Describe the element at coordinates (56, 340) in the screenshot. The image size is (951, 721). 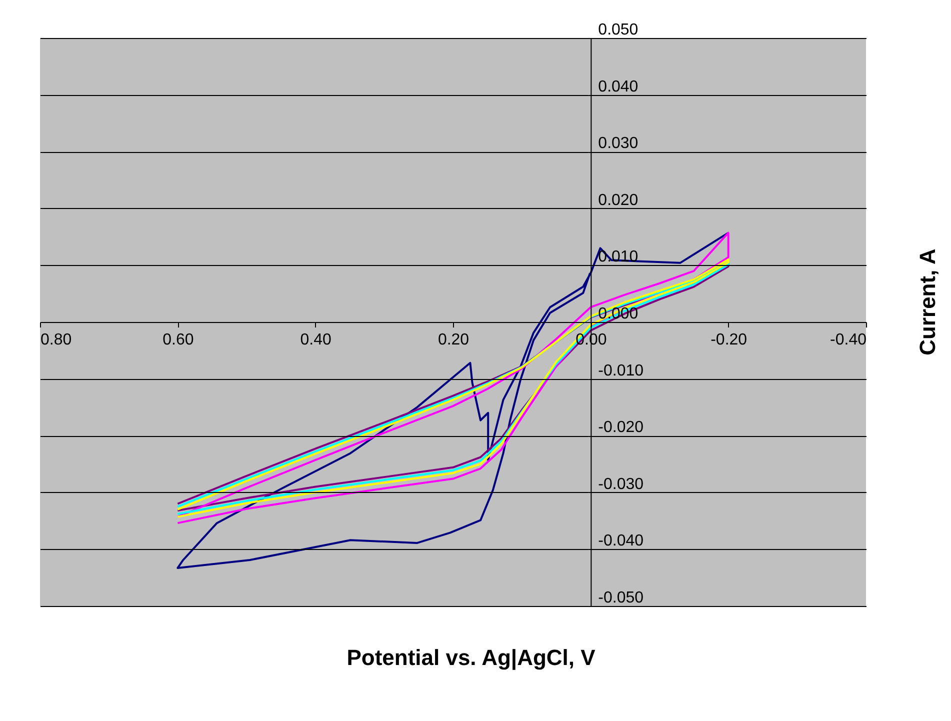
I see `x-tick-label: 0.80` at that location.